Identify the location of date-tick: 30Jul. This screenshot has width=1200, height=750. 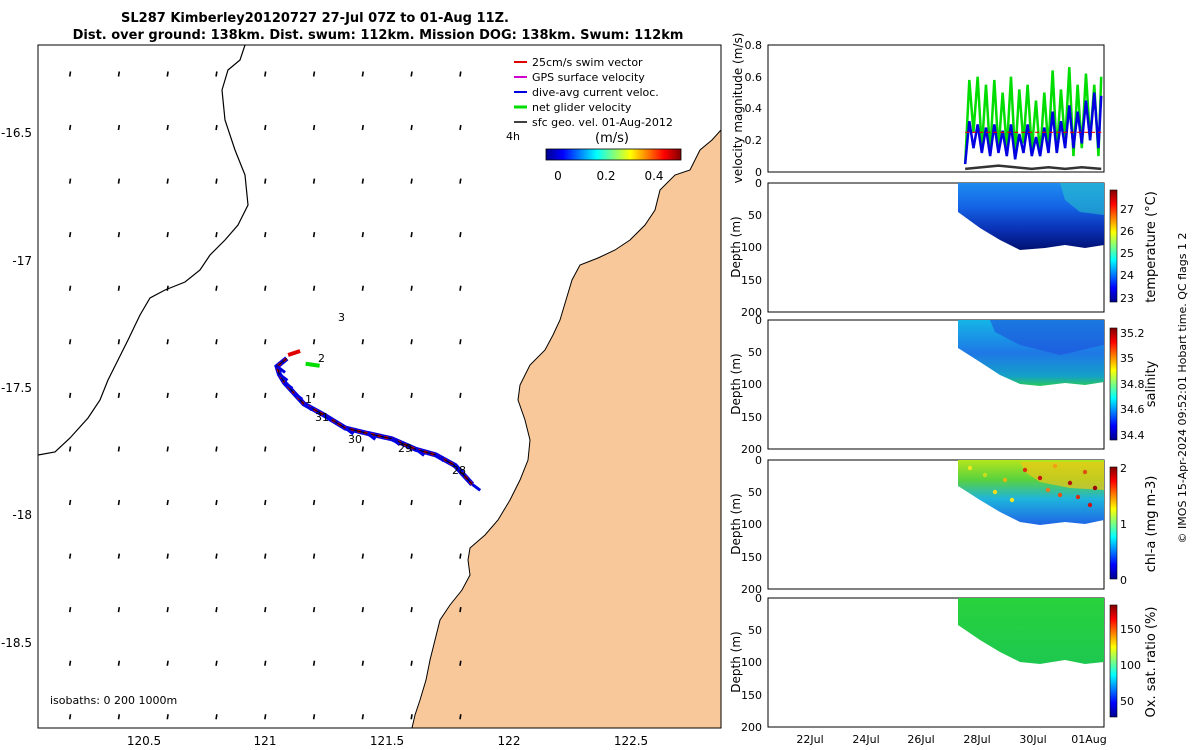
(1032, 739).